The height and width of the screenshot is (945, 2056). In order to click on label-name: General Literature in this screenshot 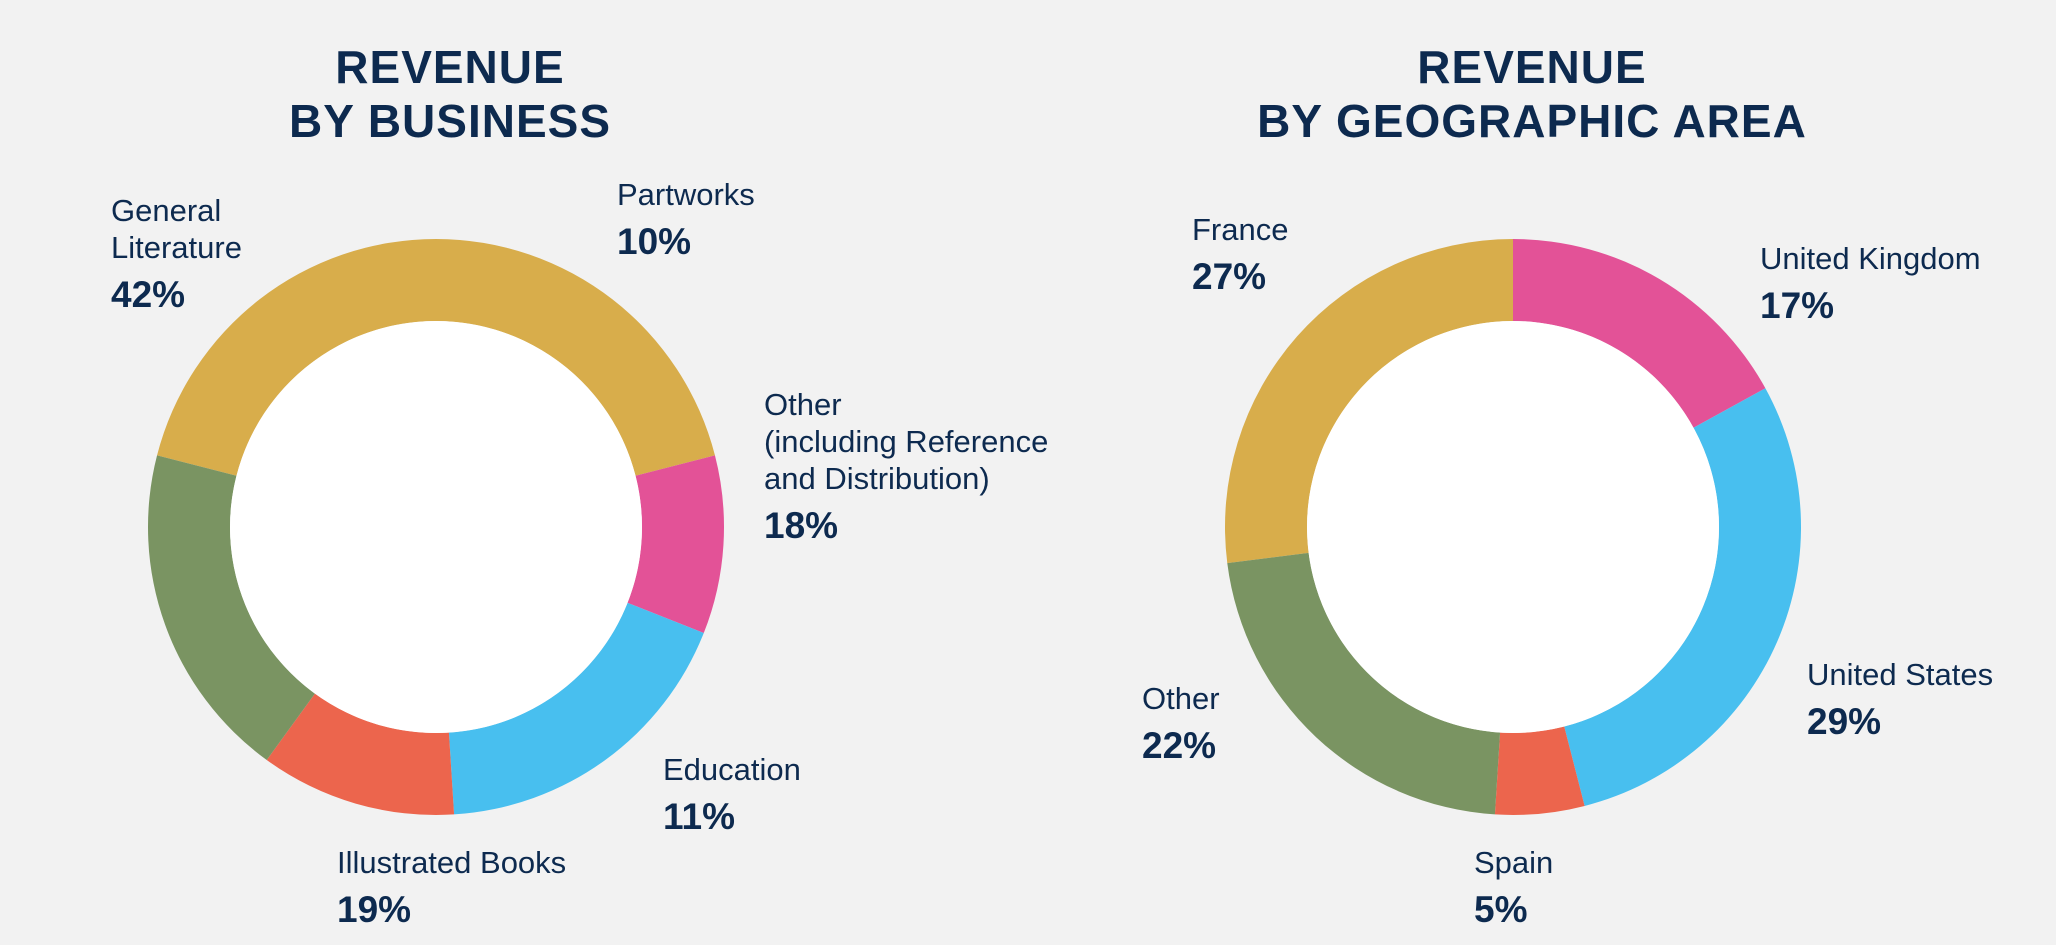, I will do `click(176, 229)`.